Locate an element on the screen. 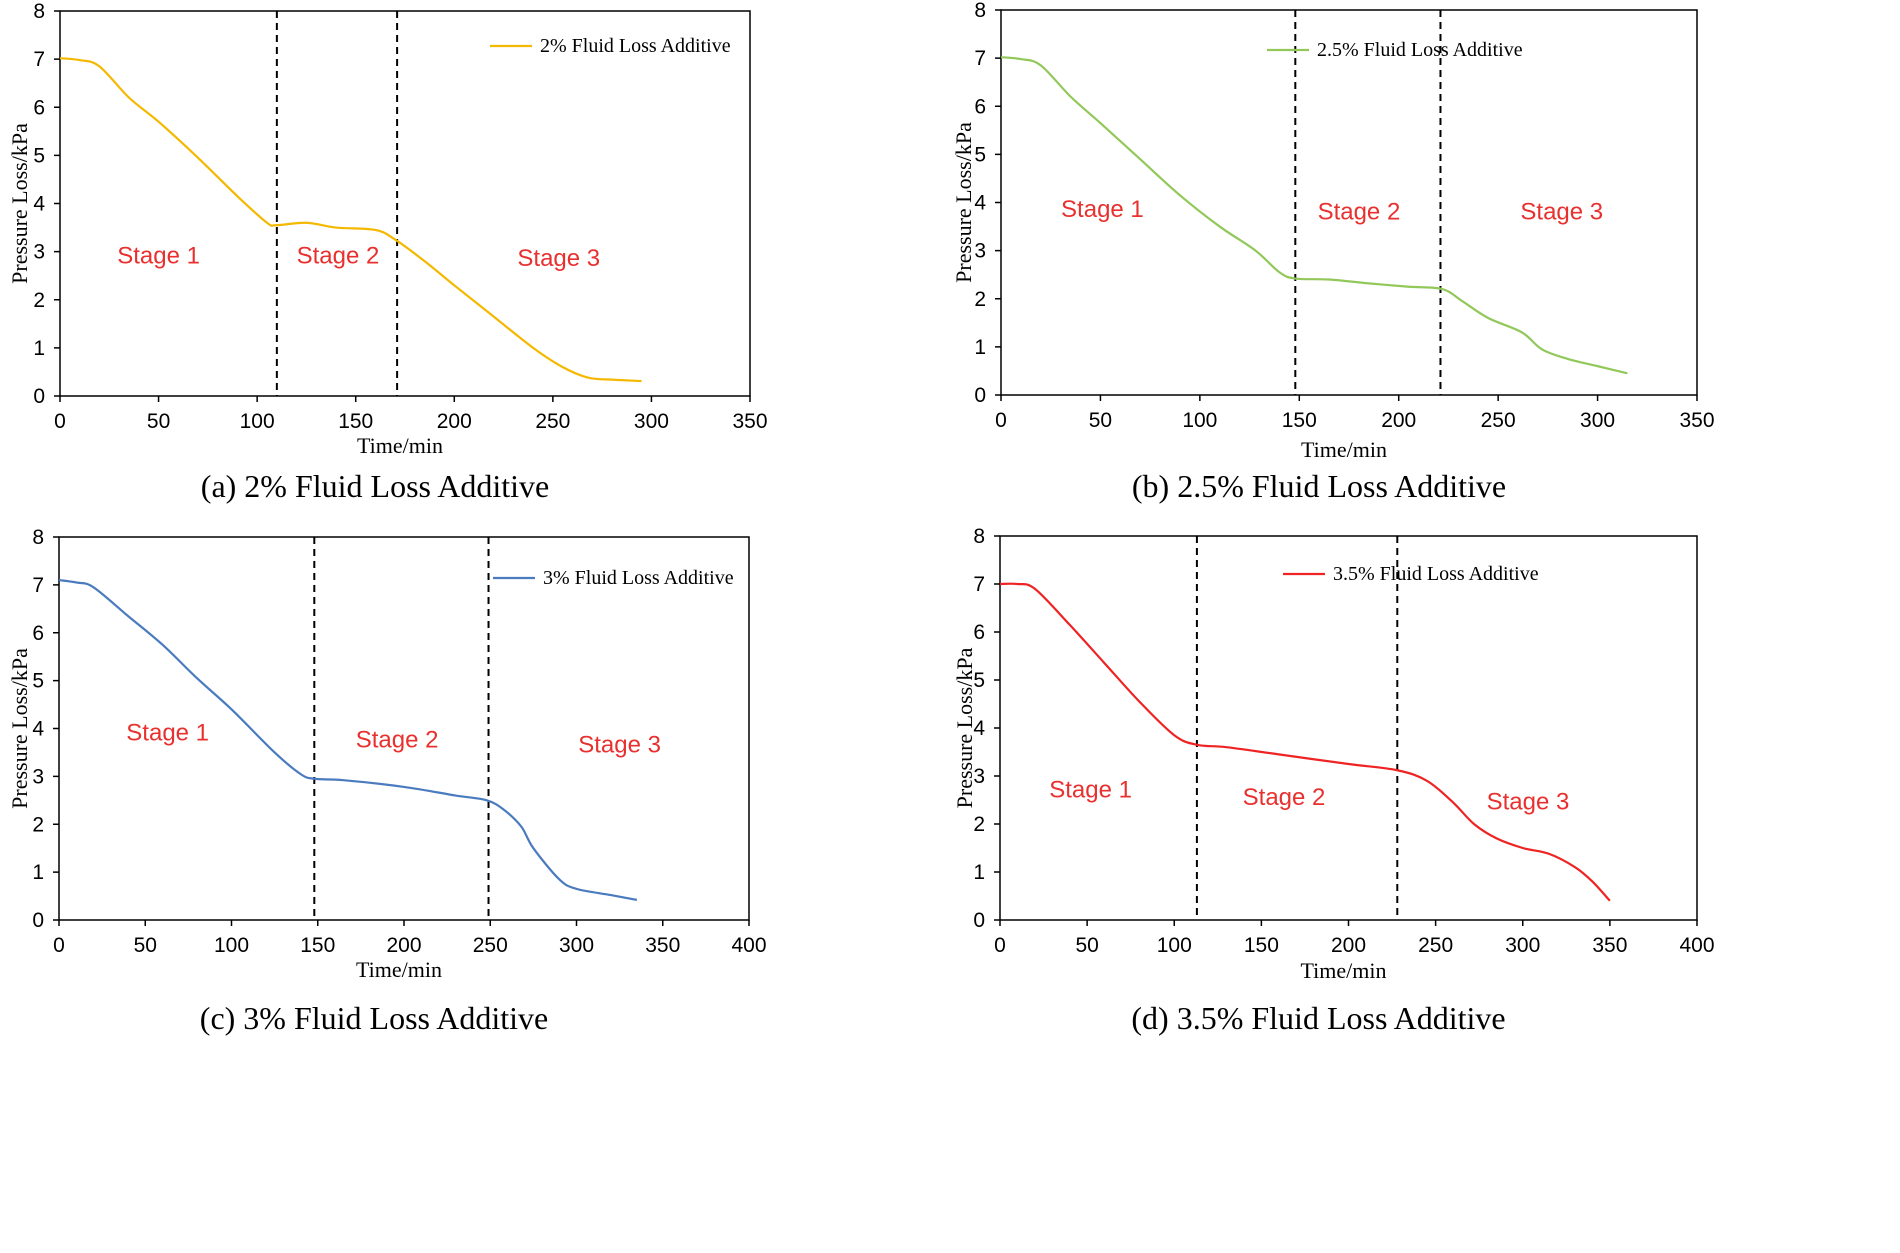  legend-label: 3.5% Fluid Loss Additive is located at coordinates (1436, 574).